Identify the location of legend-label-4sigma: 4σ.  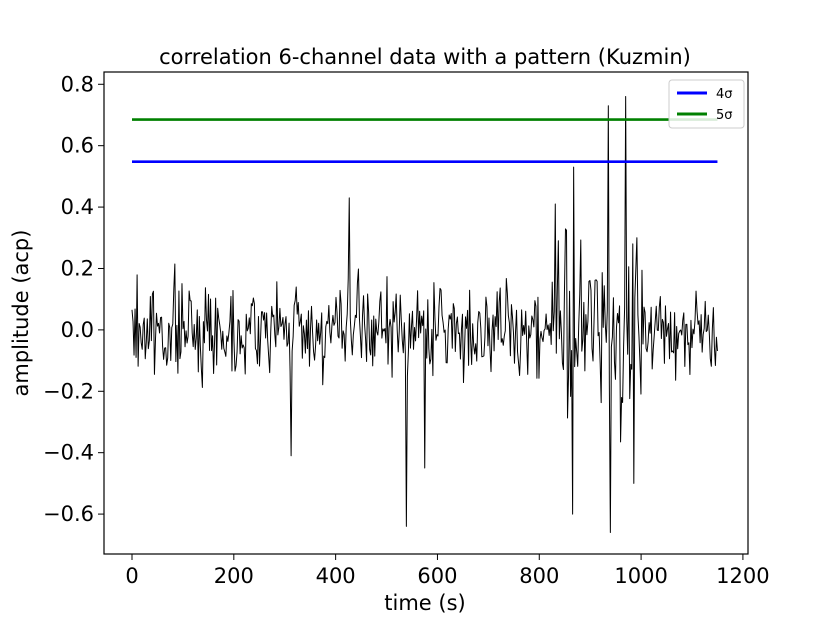
(724, 94).